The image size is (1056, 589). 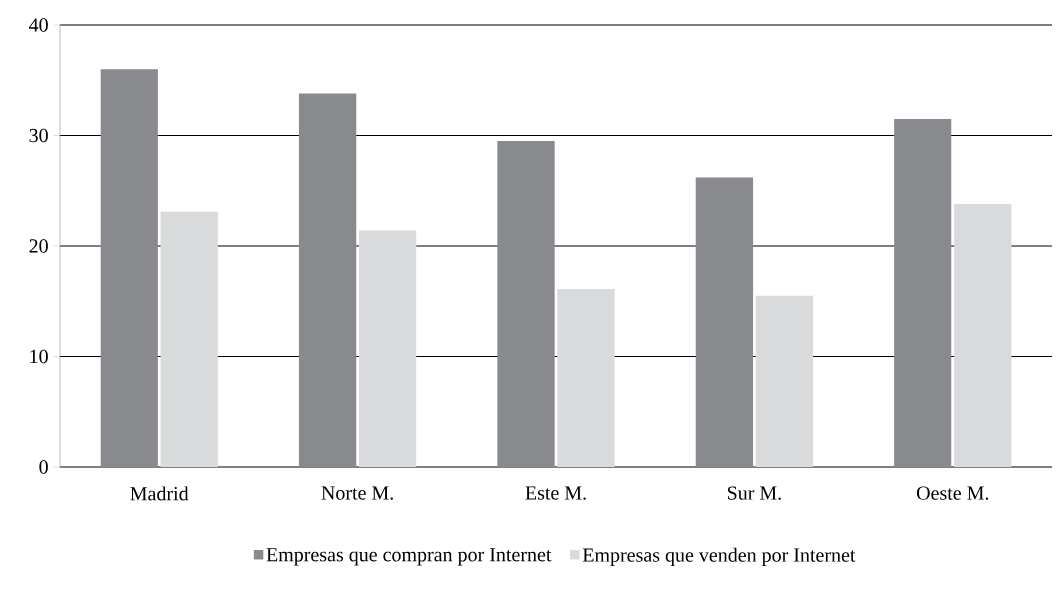 What do you see at coordinates (719, 556) in the screenshot?
I see `legend-label: Empresas que venden por Internet` at bounding box center [719, 556].